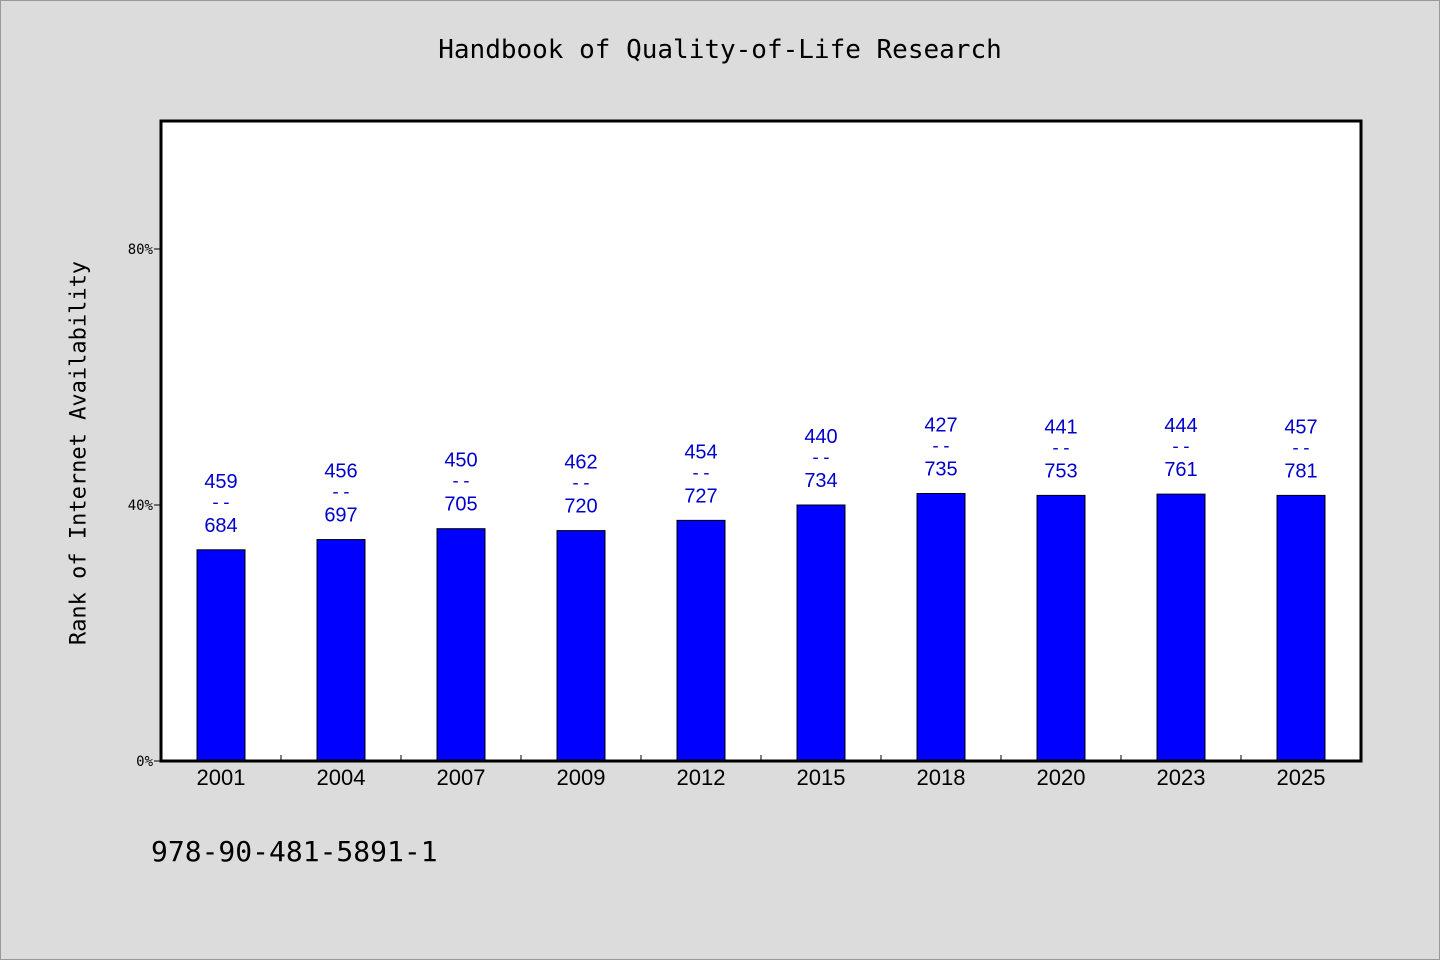  Describe the element at coordinates (141, 250) in the screenshot. I see `y-tick-label: 80%` at that location.